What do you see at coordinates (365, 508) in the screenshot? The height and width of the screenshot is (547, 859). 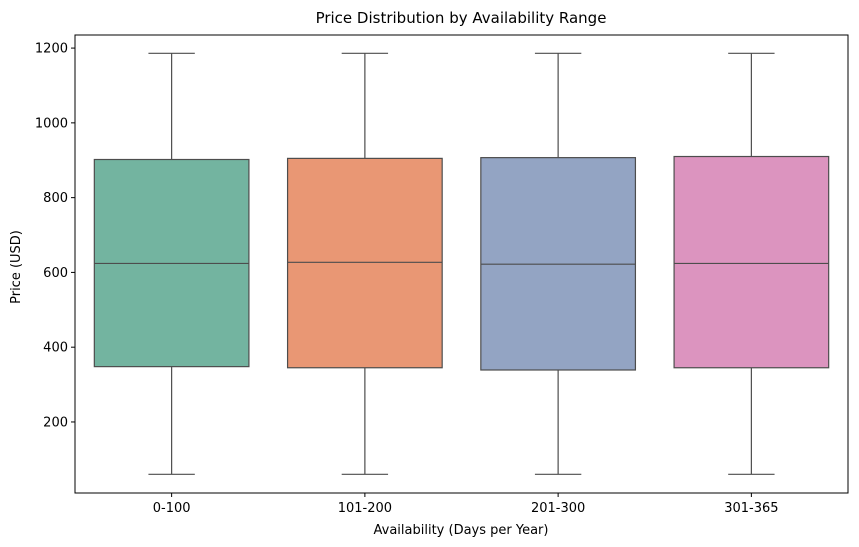 I see `x-tick-label: 101-200` at bounding box center [365, 508].